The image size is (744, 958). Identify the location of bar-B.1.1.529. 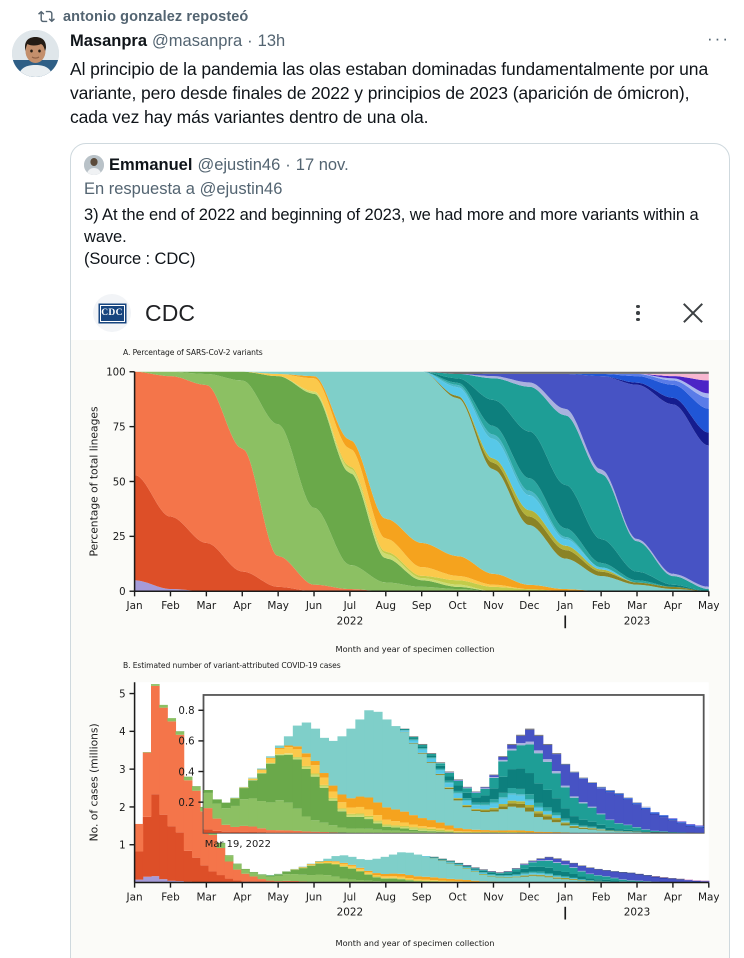
(139, 865).